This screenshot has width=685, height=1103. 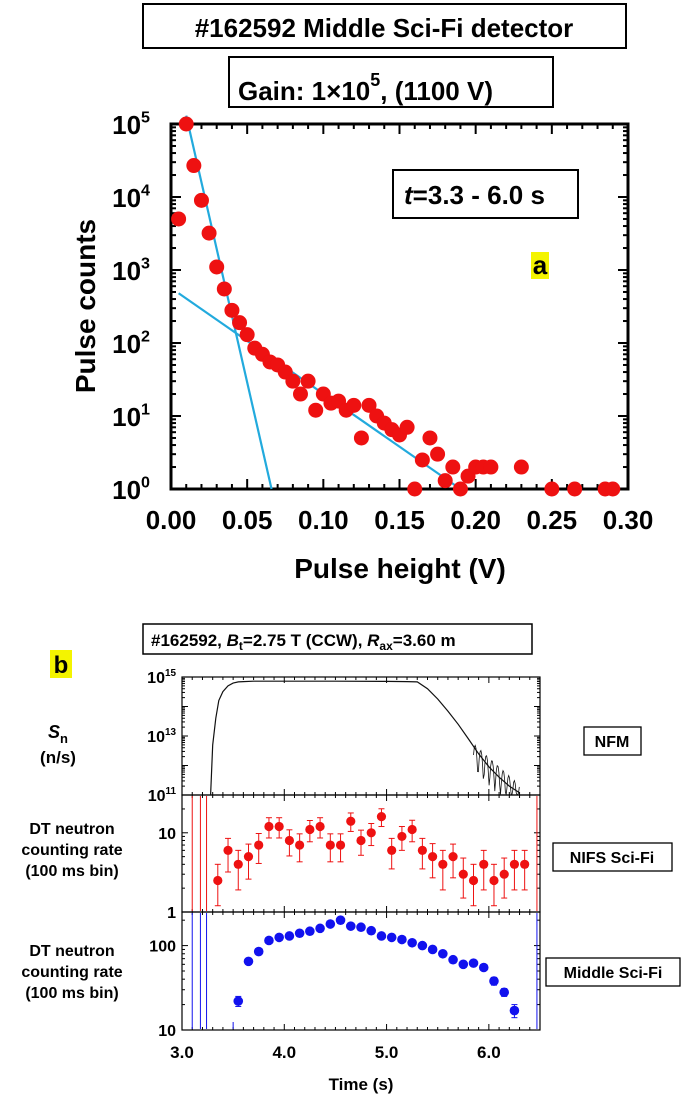 I want to click on shot-header-box, so click(x=337, y=639).